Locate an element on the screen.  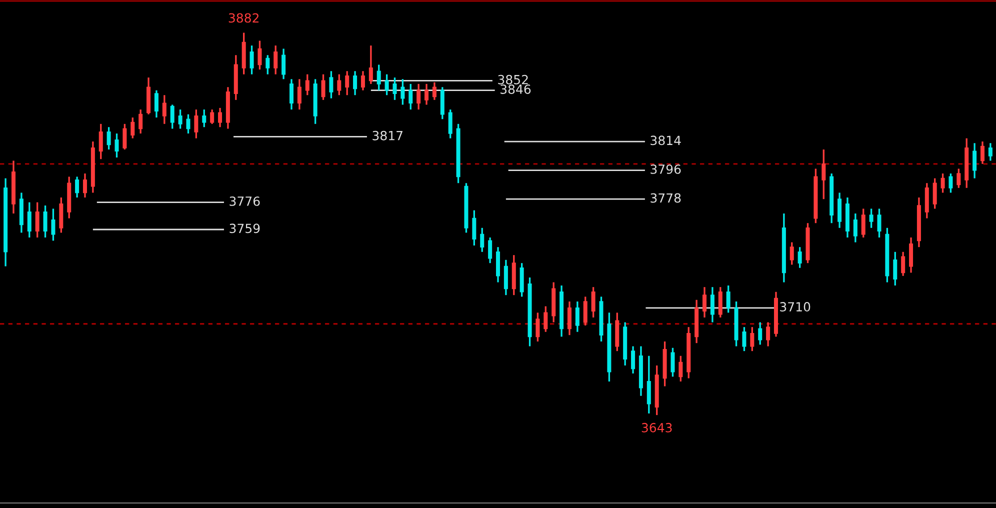
ref-line-label: 3814 is located at coordinates (665, 141).